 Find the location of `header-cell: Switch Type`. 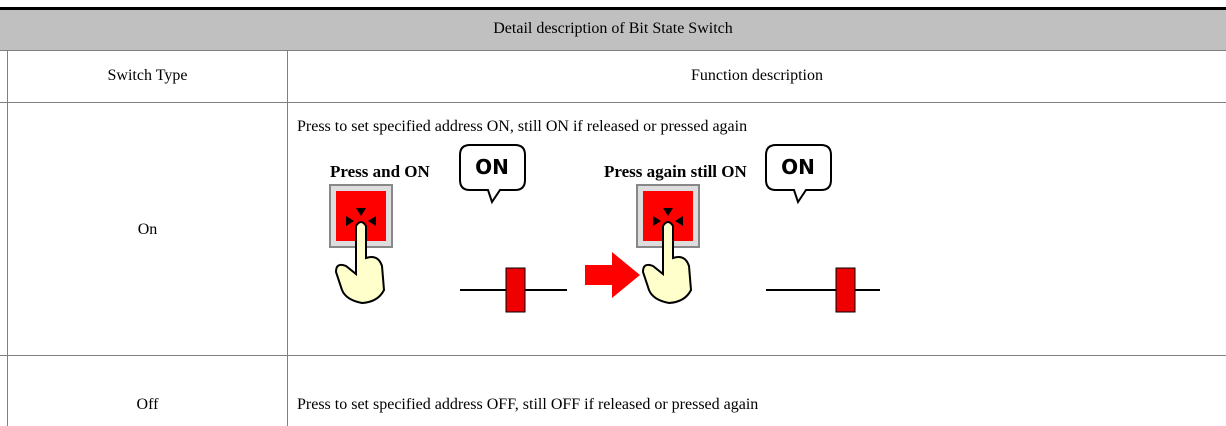

header-cell: Switch Type is located at coordinates (147, 75).